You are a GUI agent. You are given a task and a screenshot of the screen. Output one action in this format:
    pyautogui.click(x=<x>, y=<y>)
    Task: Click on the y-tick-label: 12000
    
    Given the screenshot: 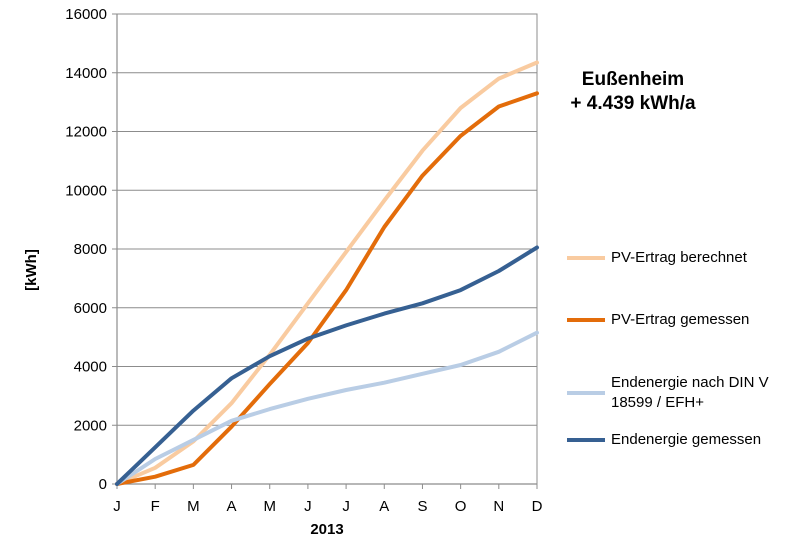 What is the action you would take?
    pyautogui.click(x=86, y=132)
    